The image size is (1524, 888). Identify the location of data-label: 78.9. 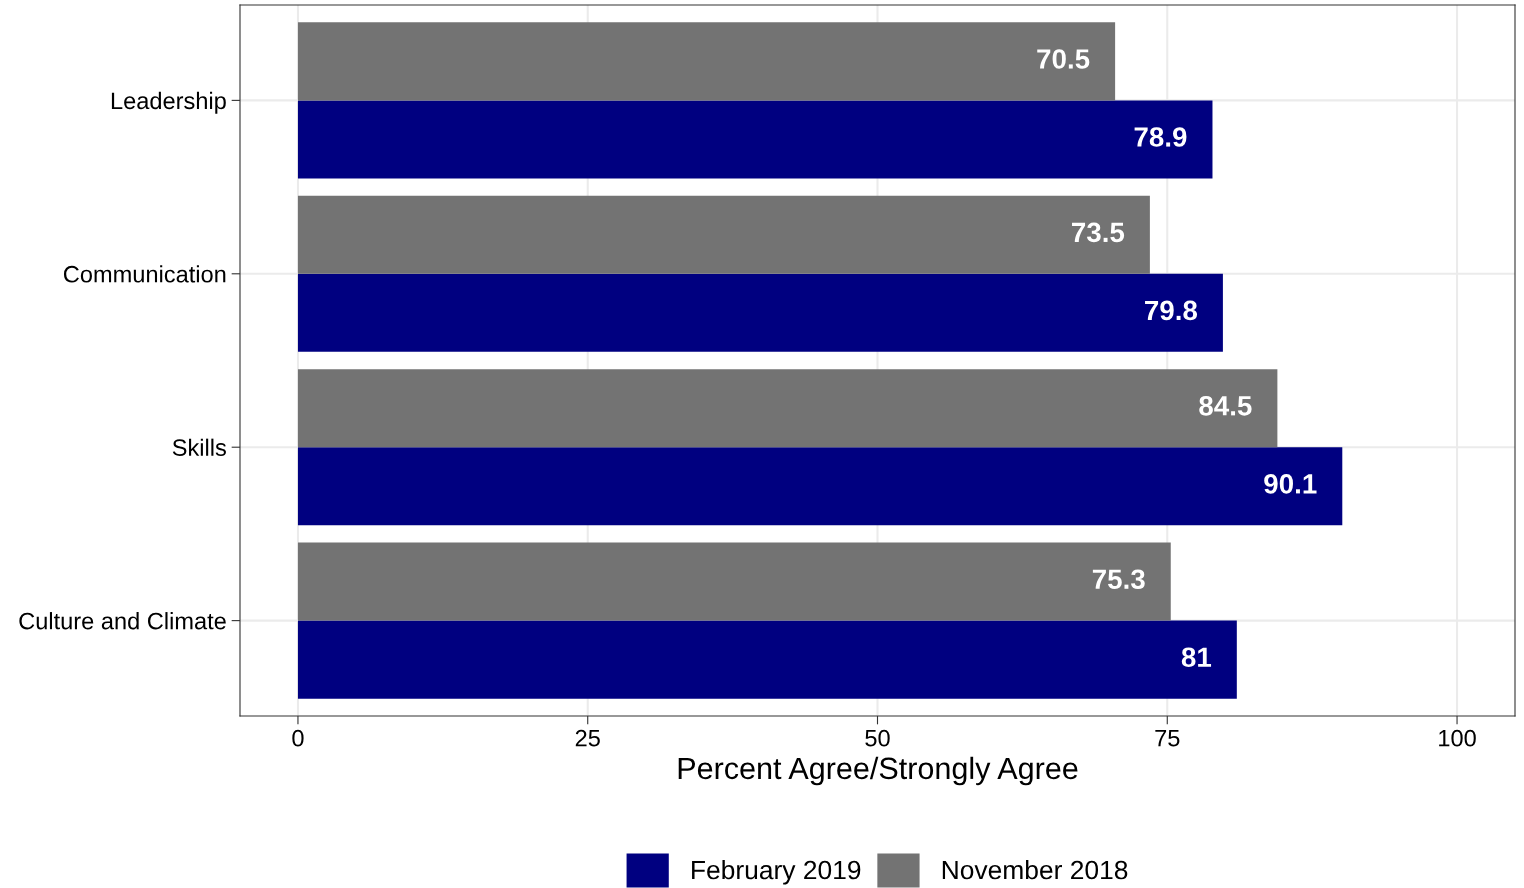
(1160, 137).